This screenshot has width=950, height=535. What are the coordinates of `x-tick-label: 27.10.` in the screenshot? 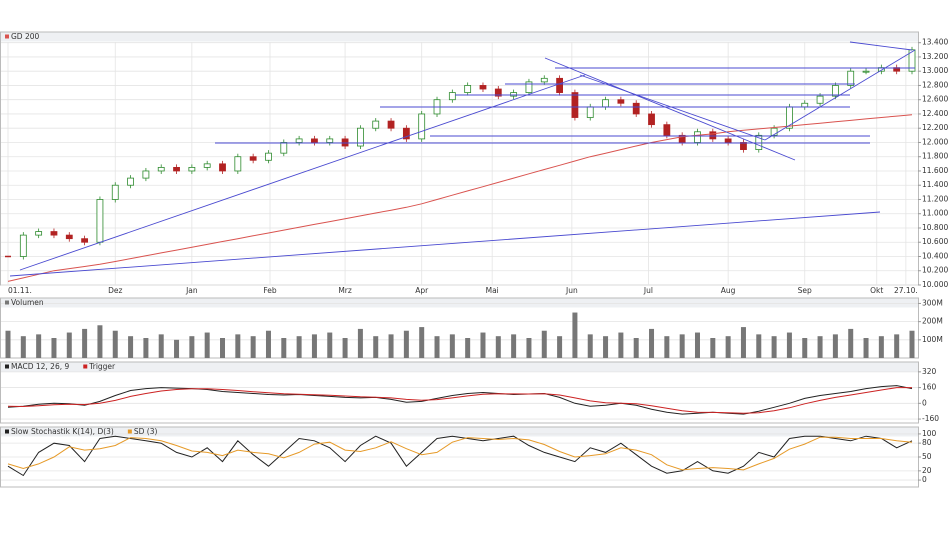 It's located at (906, 290).